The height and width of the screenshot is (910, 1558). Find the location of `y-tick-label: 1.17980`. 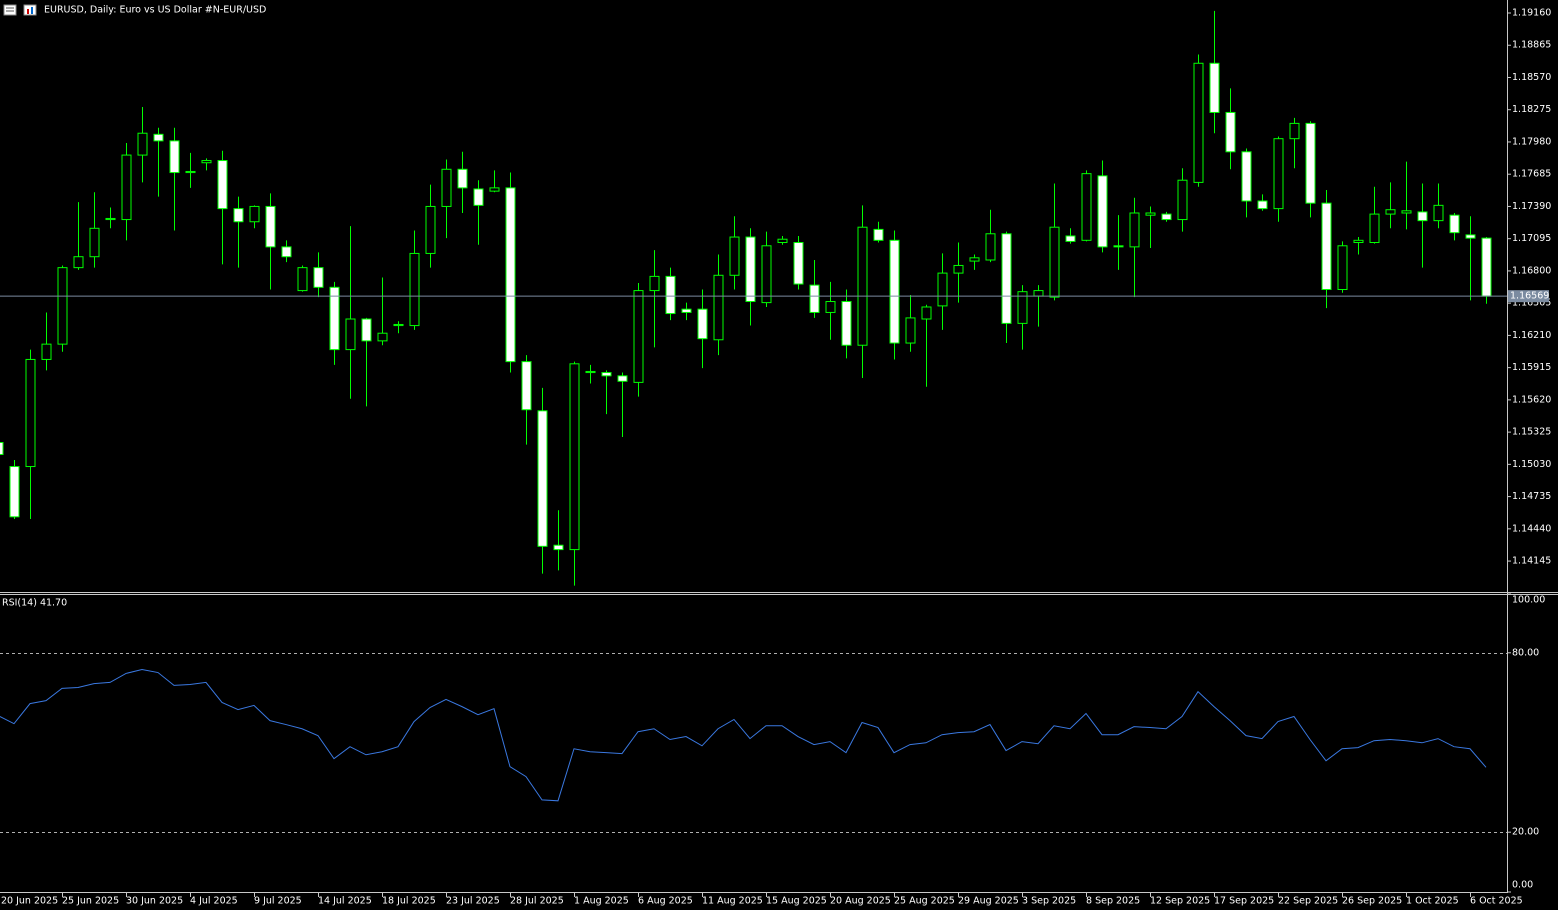

y-tick-label: 1.17980 is located at coordinates (1531, 141).